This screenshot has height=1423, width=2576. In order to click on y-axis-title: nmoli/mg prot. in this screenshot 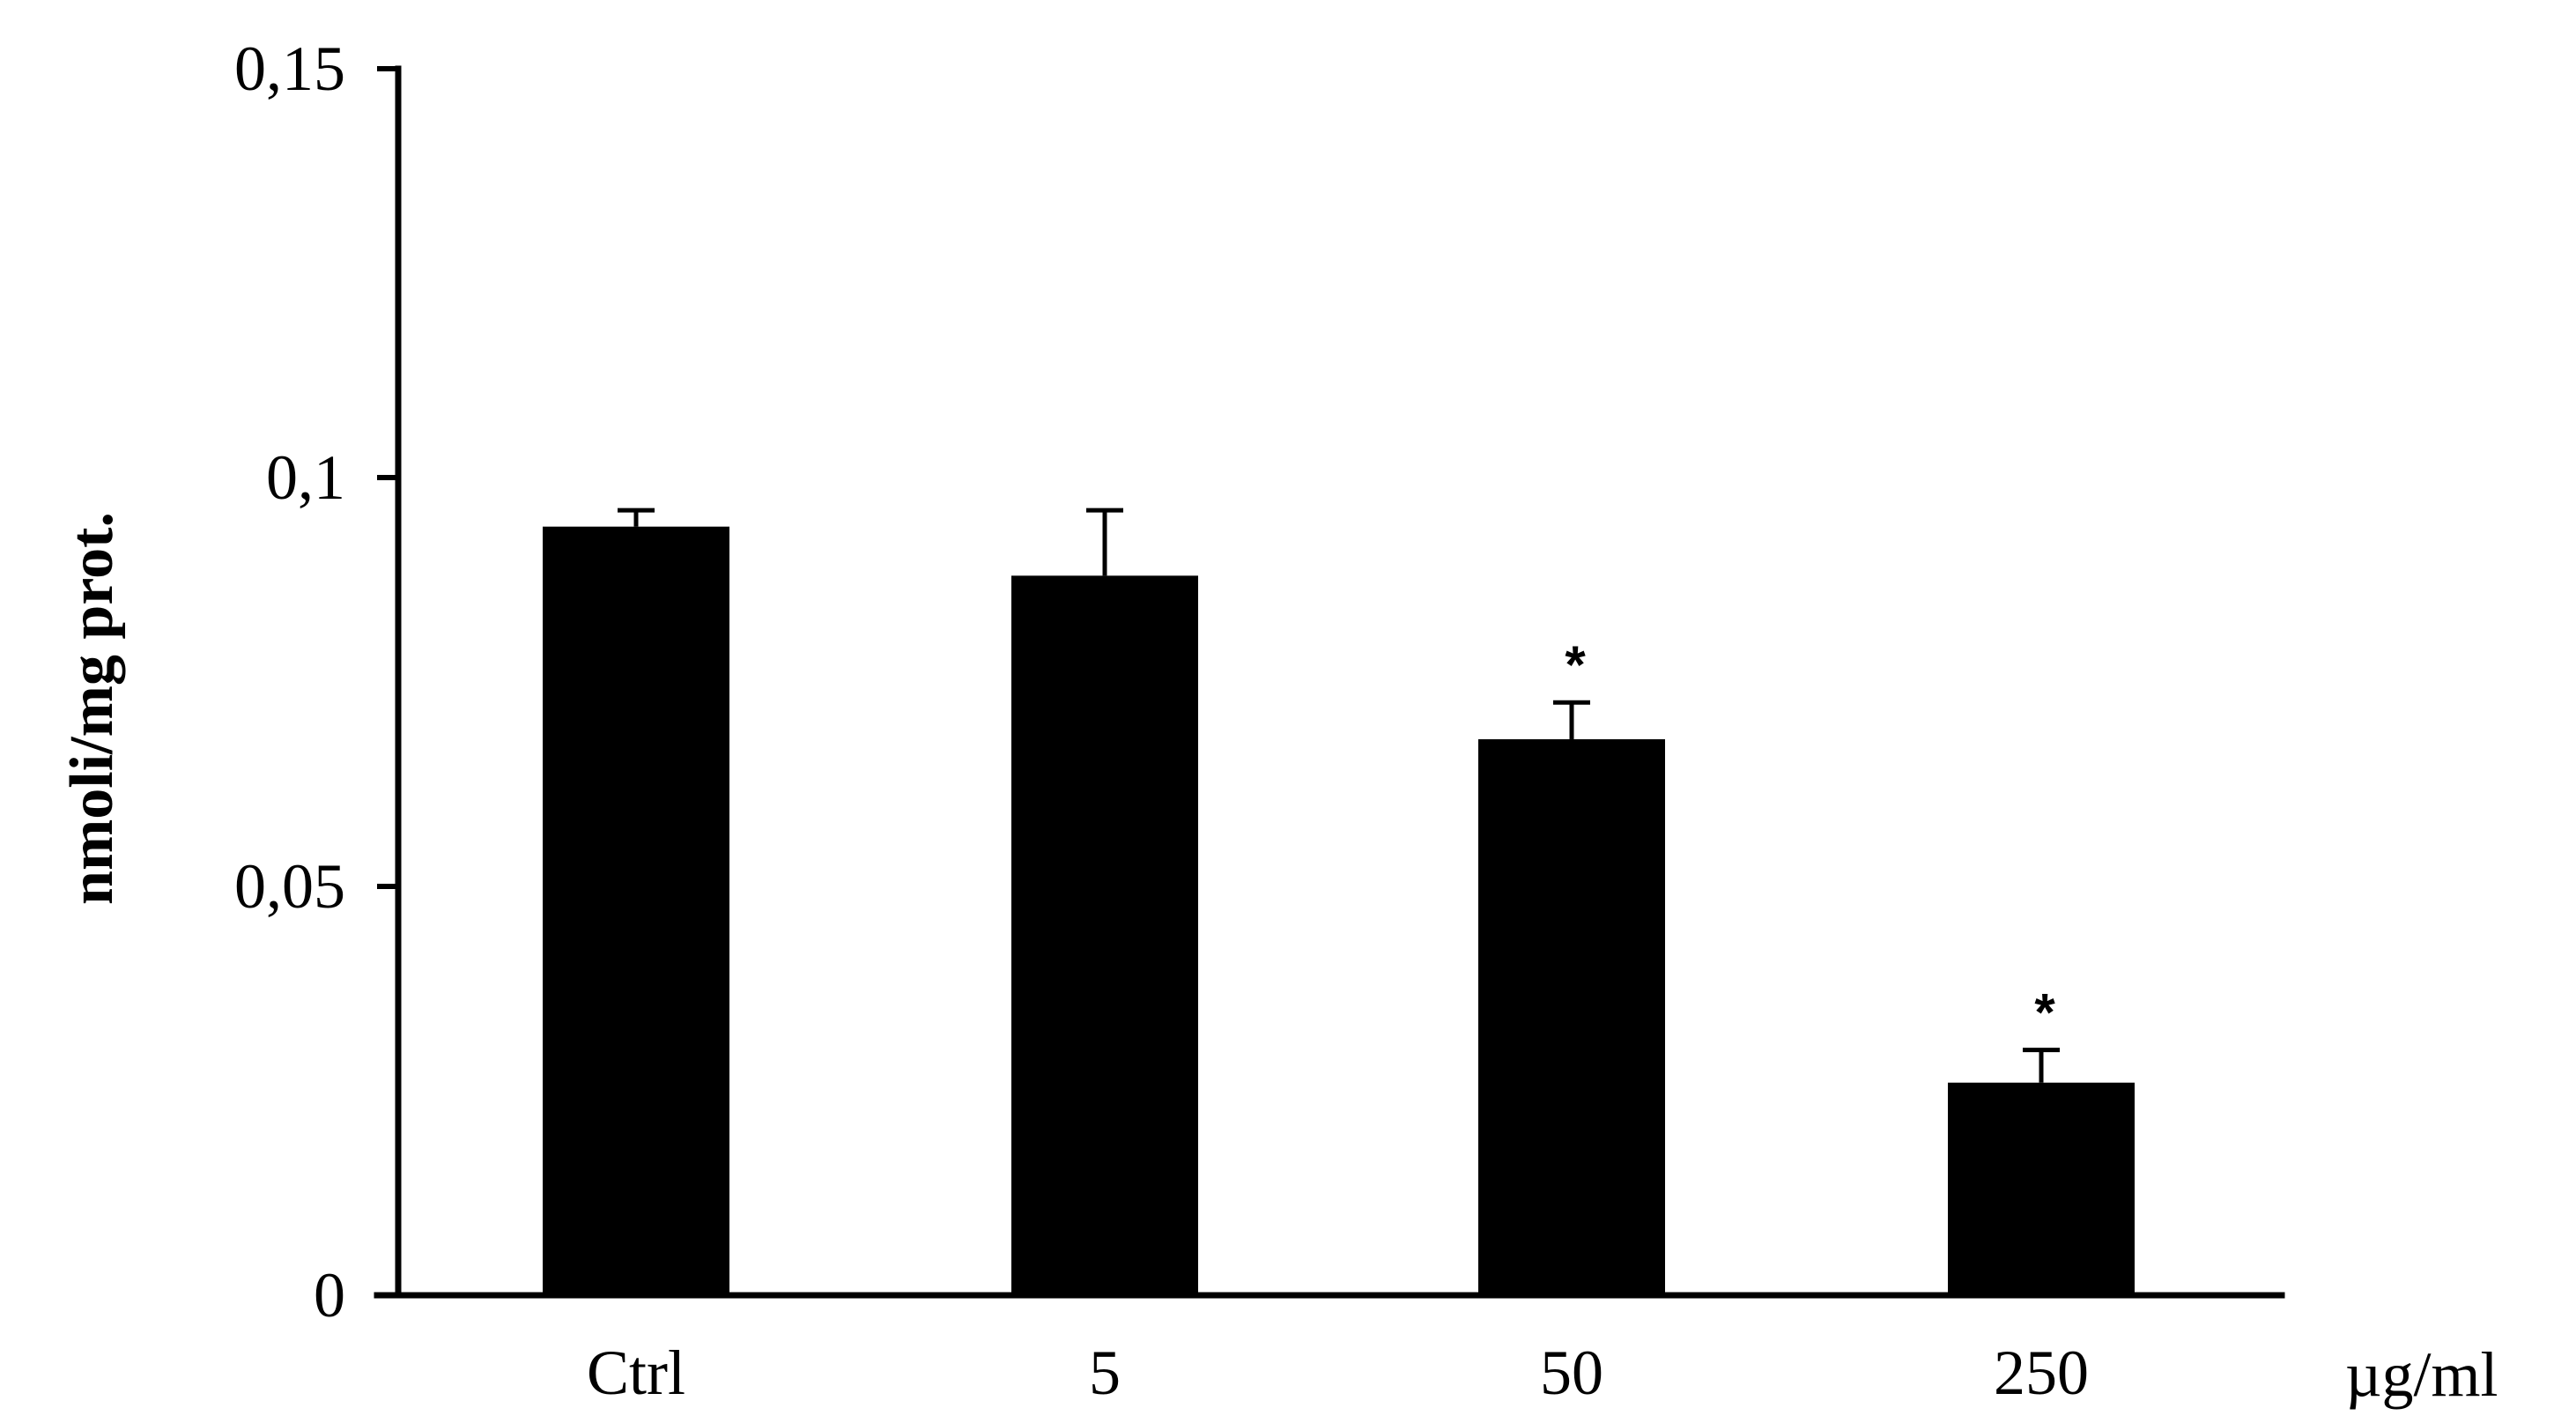, I will do `click(92, 708)`.